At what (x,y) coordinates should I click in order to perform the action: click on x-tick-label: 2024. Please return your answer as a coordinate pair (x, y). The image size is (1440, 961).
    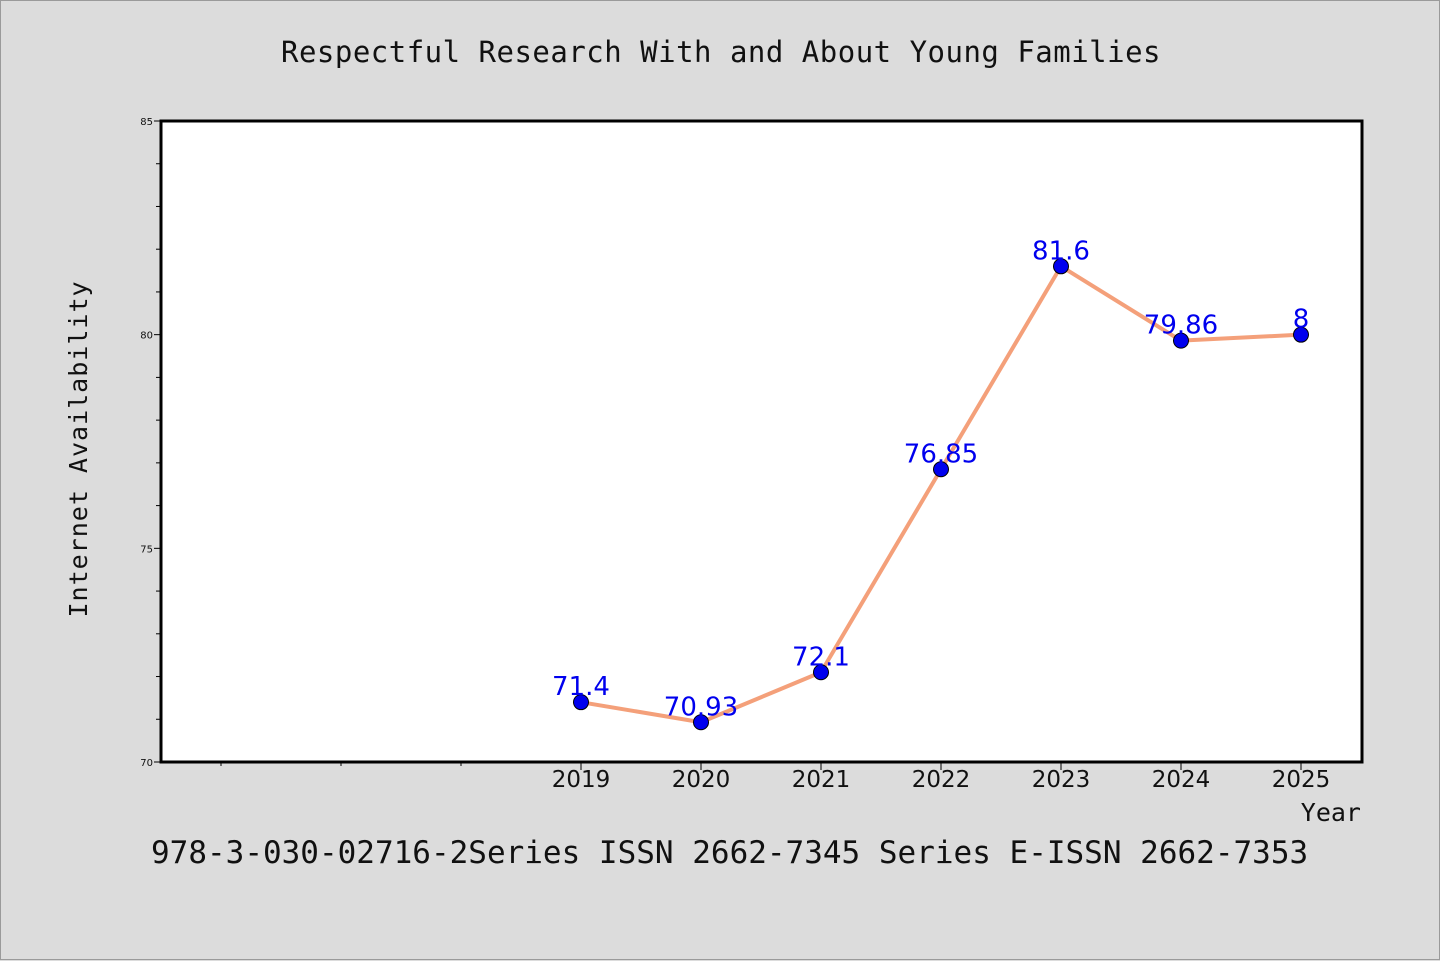
    Looking at the image, I should click on (1181, 780).